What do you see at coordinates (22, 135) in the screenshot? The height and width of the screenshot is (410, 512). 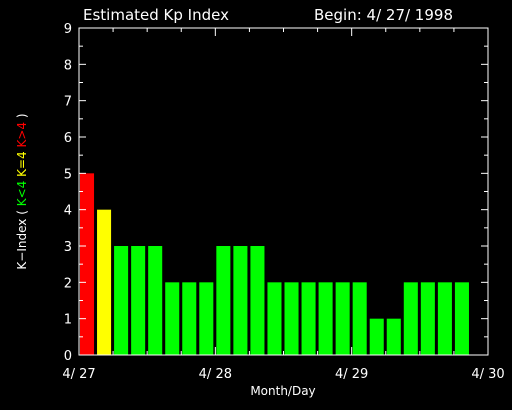 I see `y-axis-title-part: K>4` at bounding box center [22, 135].